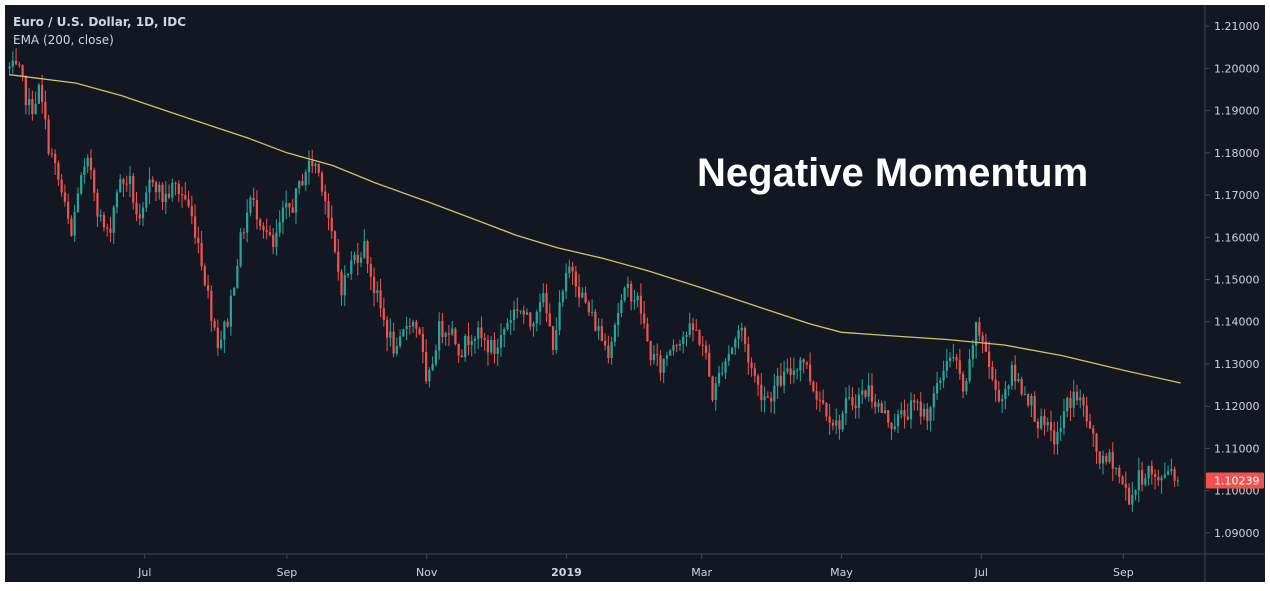 Image resolution: width=1270 pixels, height=591 pixels. I want to click on x-tick-label: Mar, so click(701, 572).